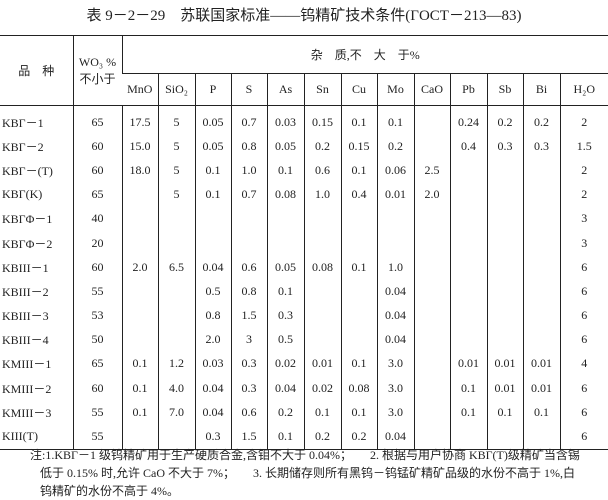  I want to click on impurity-cell: 0.08, so click(322, 267).